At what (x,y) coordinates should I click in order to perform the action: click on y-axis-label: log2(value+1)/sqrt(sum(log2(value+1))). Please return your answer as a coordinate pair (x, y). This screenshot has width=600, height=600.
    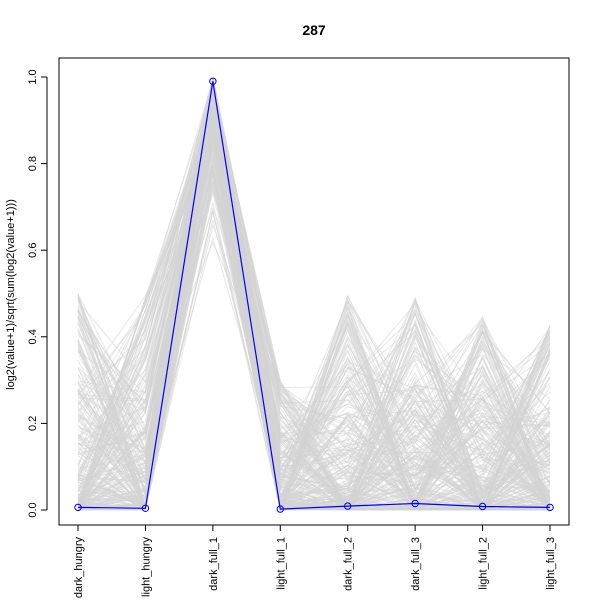
    Looking at the image, I should click on (11, 294).